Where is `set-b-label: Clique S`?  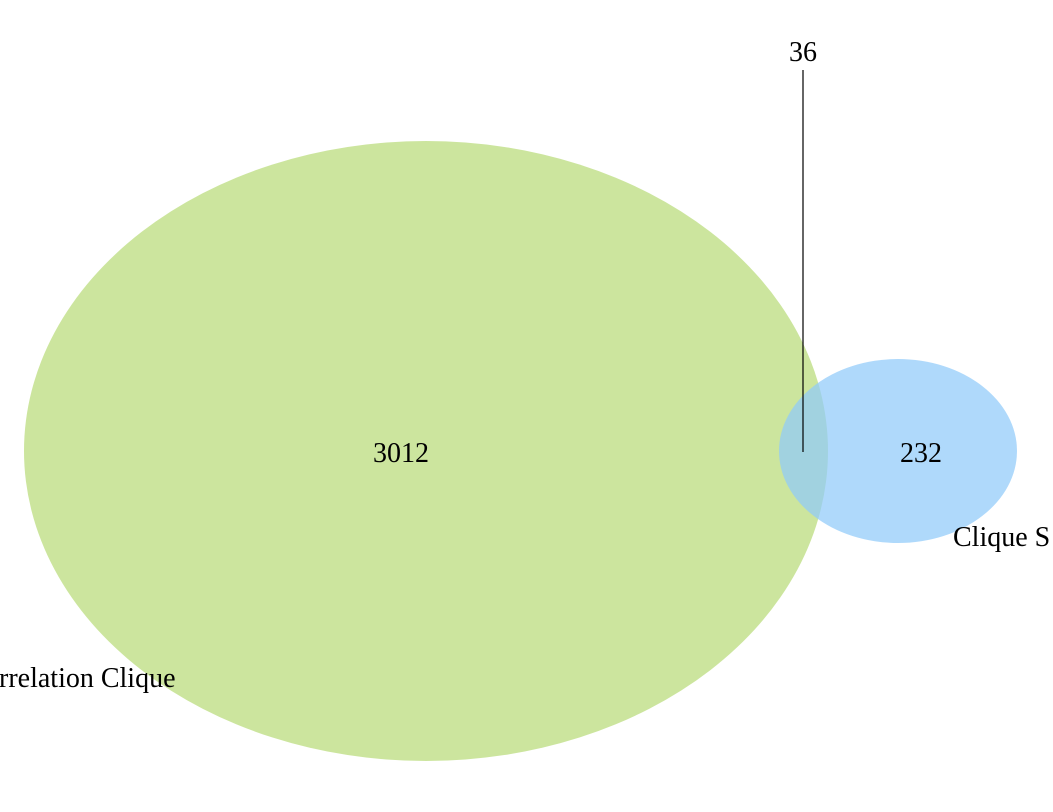 set-b-label: Clique S is located at coordinates (1001, 537).